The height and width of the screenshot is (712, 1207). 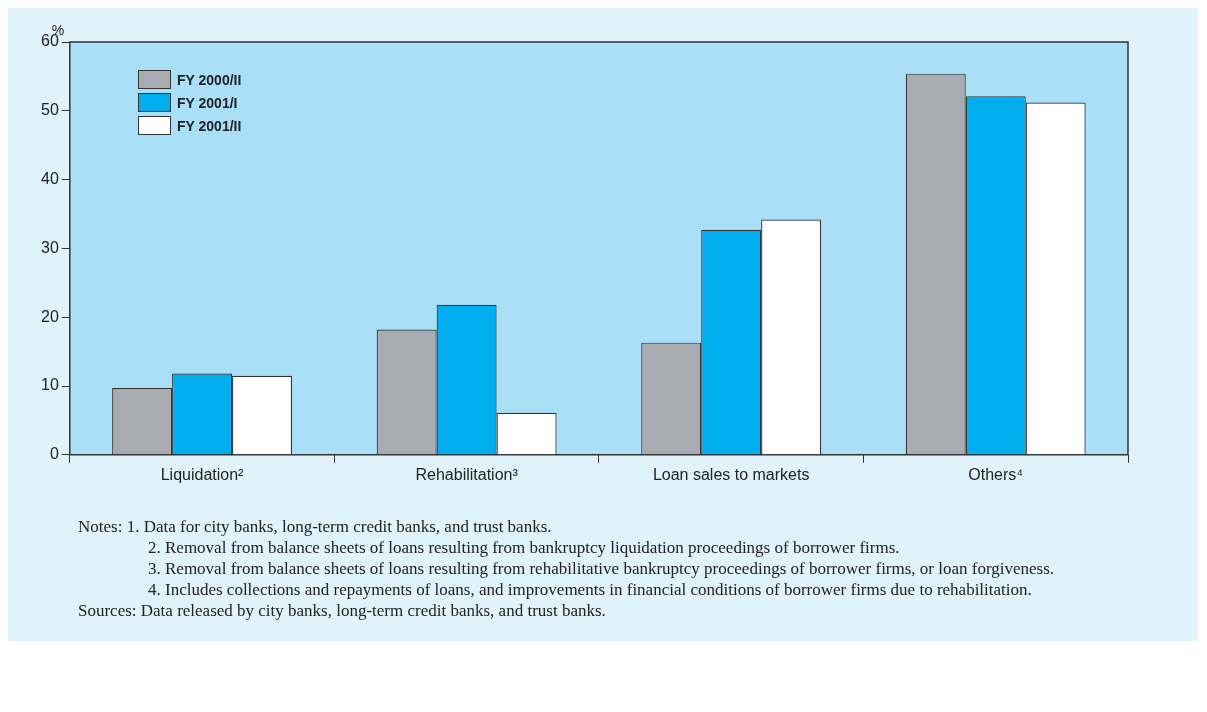 I want to click on text: 2. Removal from balance sheets of loans resulting from bankruptcy liquidation proceedings of borrower firms., so click(x=524, y=547).